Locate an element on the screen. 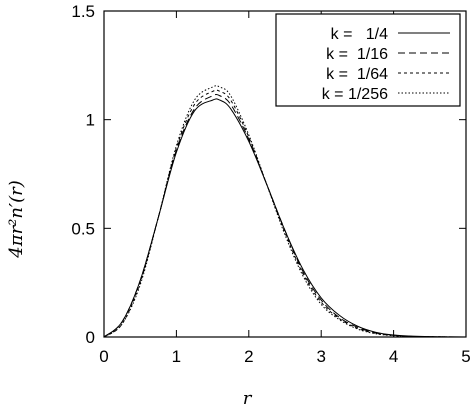 The height and width of the screenshot is (411, 474). x-tick-label: 4 is located at coordinates (393, 356).